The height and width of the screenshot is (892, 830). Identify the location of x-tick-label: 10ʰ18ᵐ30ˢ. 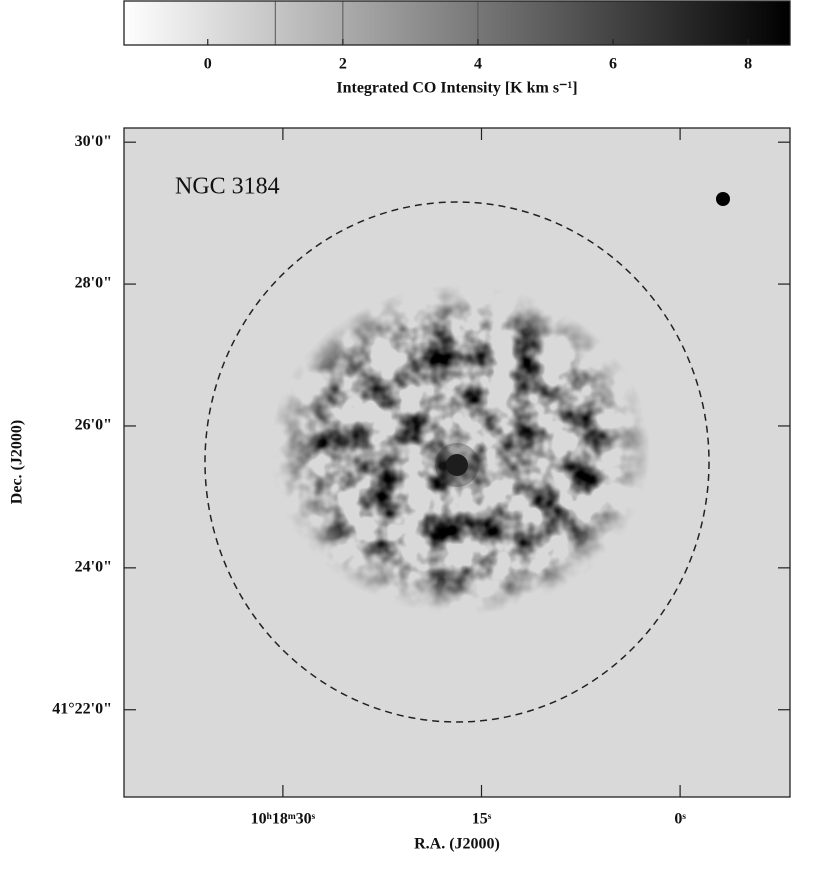
(283, 819).